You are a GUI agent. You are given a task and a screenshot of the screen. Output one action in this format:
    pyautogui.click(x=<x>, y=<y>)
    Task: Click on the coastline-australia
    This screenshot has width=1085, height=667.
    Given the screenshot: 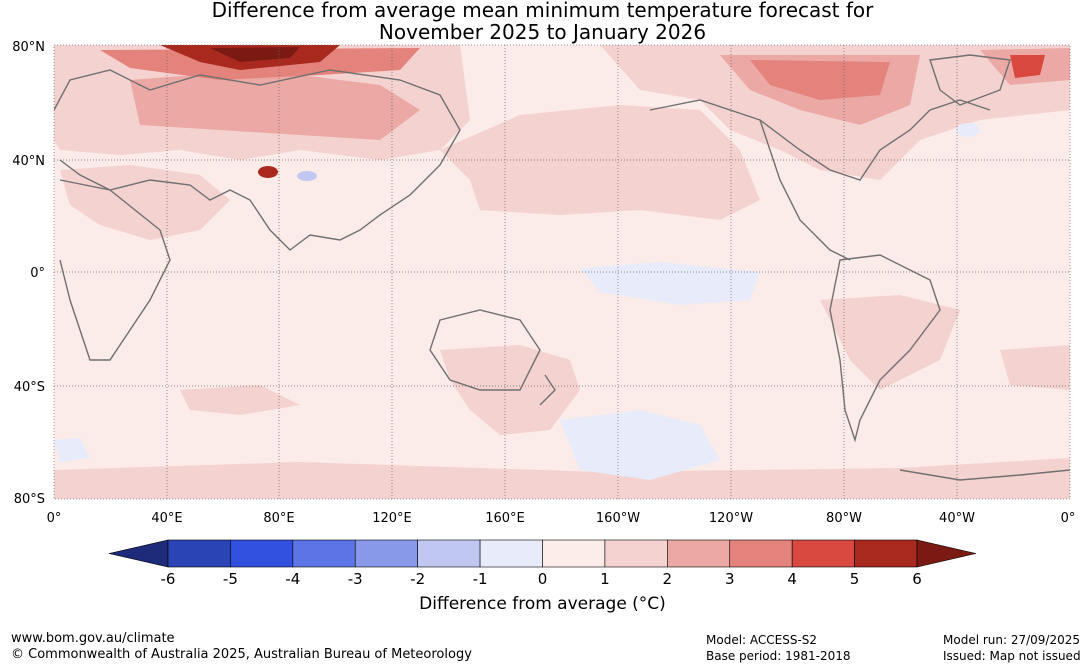 What is the action you would take?
    pyautogui.click(x=485, y=350)
    